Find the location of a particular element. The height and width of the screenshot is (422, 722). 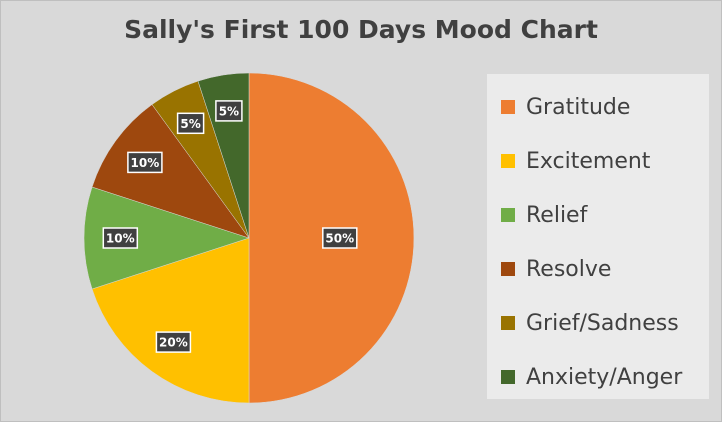

data-label-anxiety-anger: 5% is located at coordinates (229, 111).